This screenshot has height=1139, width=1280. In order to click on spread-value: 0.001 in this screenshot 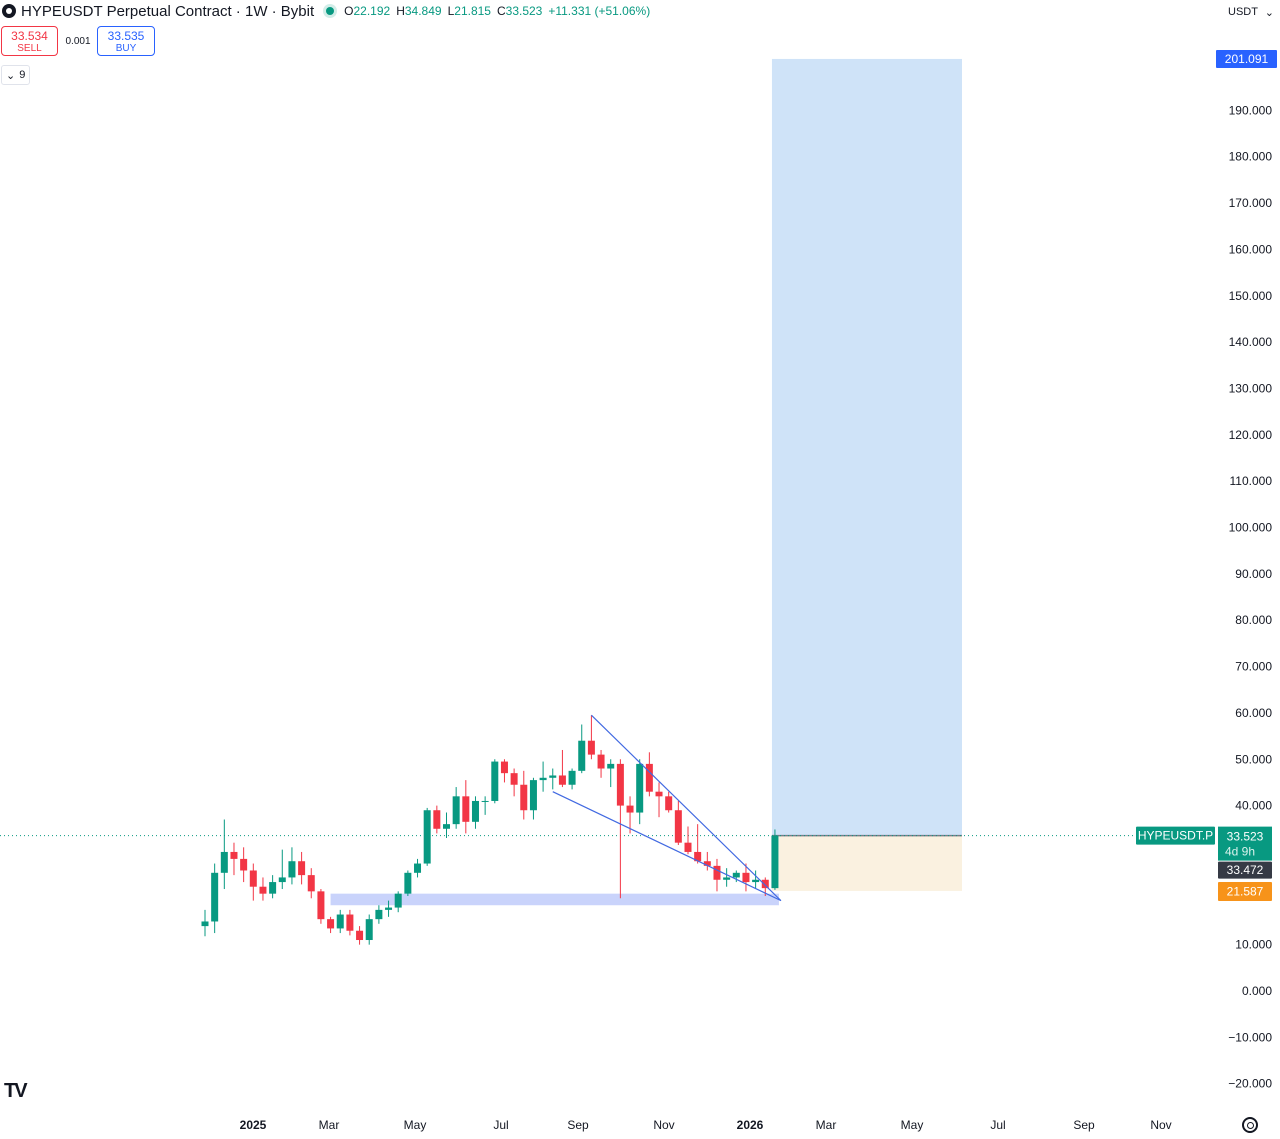, I will do `click(78, 41)`.